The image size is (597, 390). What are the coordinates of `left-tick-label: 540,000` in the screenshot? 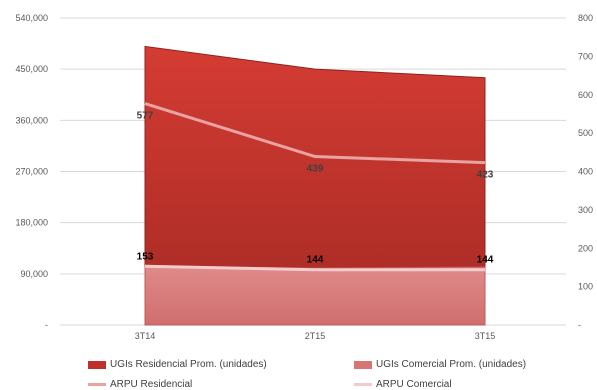 It's located at (31, 18).